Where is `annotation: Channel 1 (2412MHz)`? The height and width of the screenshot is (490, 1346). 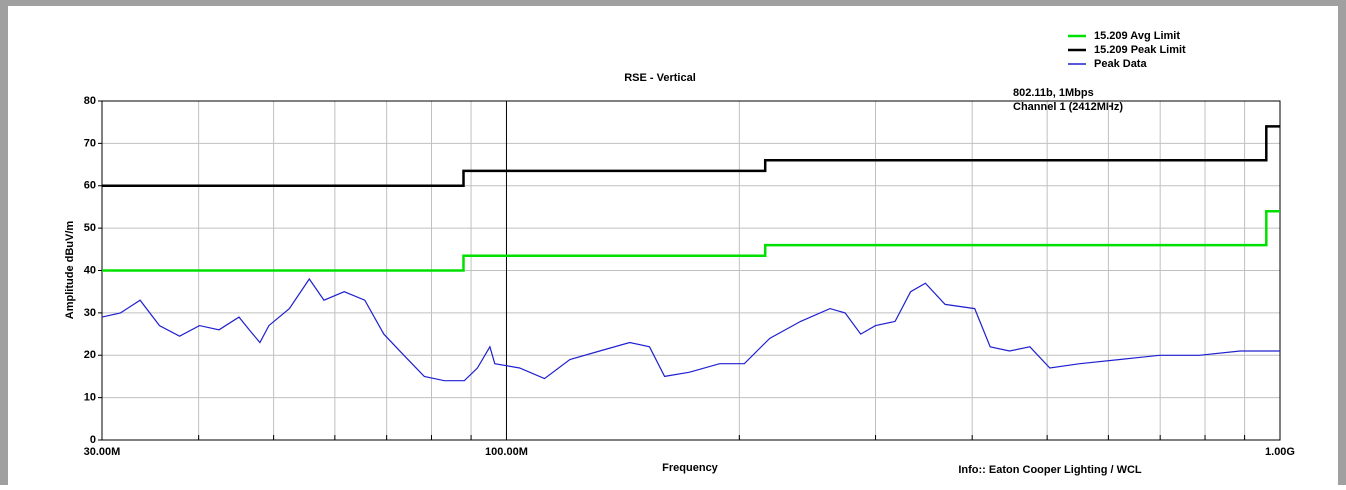 annotation: Channel 1 (2412MHz) is located at coordinates (1068, 107).